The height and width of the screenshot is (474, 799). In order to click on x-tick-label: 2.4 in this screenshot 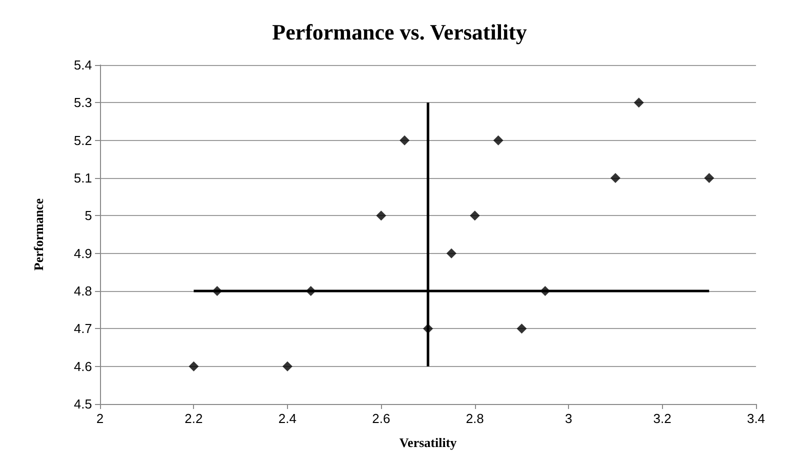, I will do `click(287, 418)`.